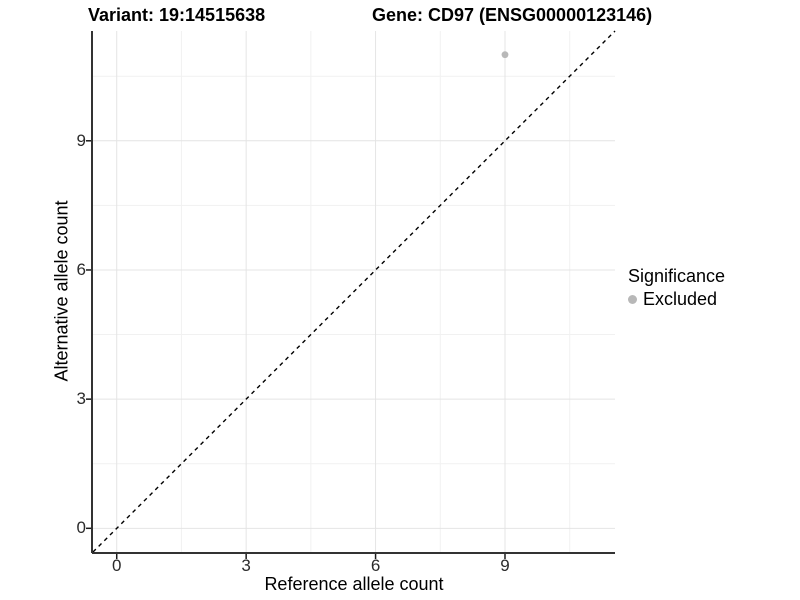 The height and width of the screenshot is (600, 800). I want to click on y-tick-label: 9, so click(81, 140).